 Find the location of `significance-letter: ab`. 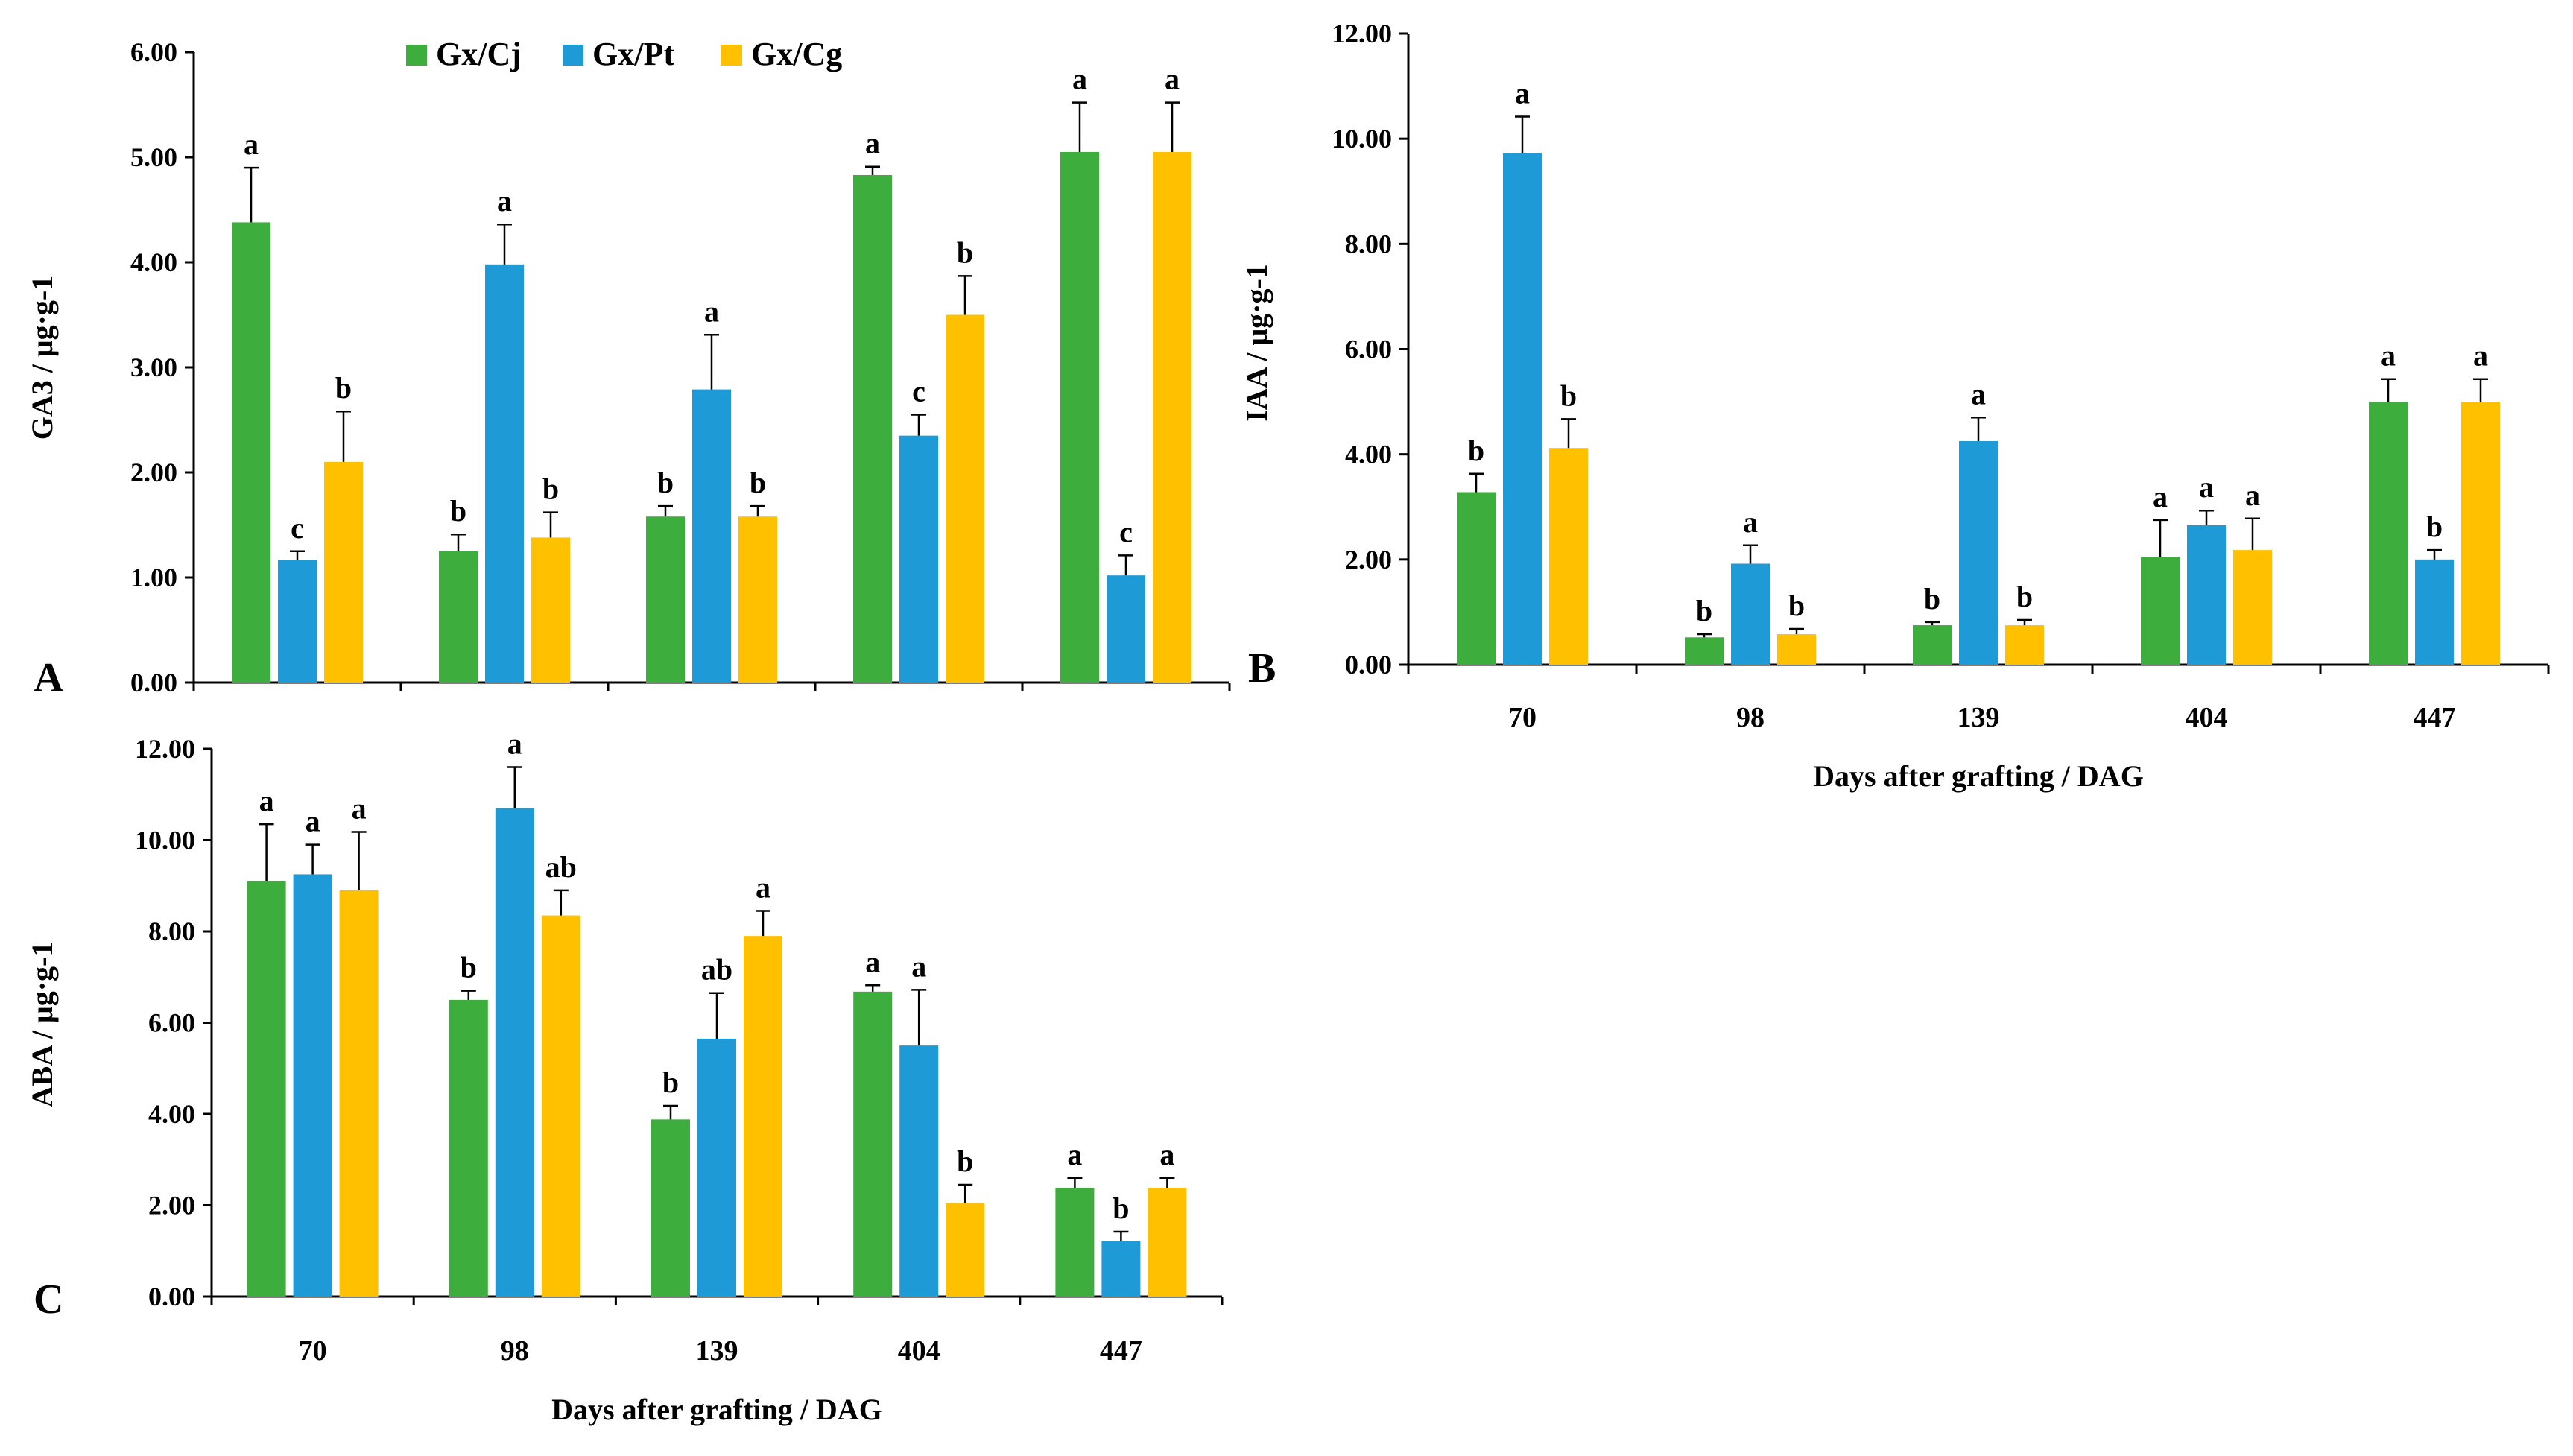

significance-letter: ab is located at coordinates (561, 867).